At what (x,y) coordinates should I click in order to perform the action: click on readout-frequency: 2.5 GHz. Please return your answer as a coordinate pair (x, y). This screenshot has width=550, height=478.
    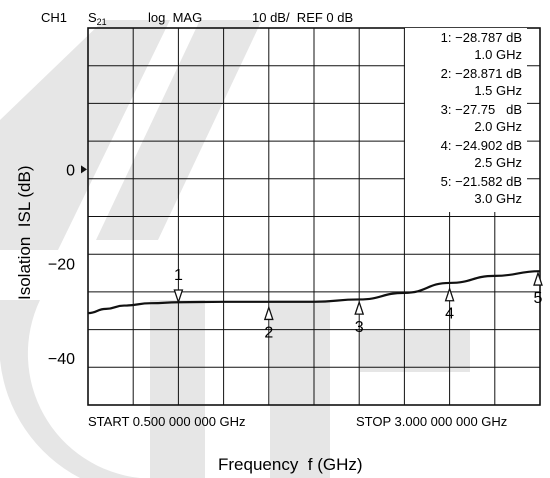
    Looking at the image, I should click on (498, 162).